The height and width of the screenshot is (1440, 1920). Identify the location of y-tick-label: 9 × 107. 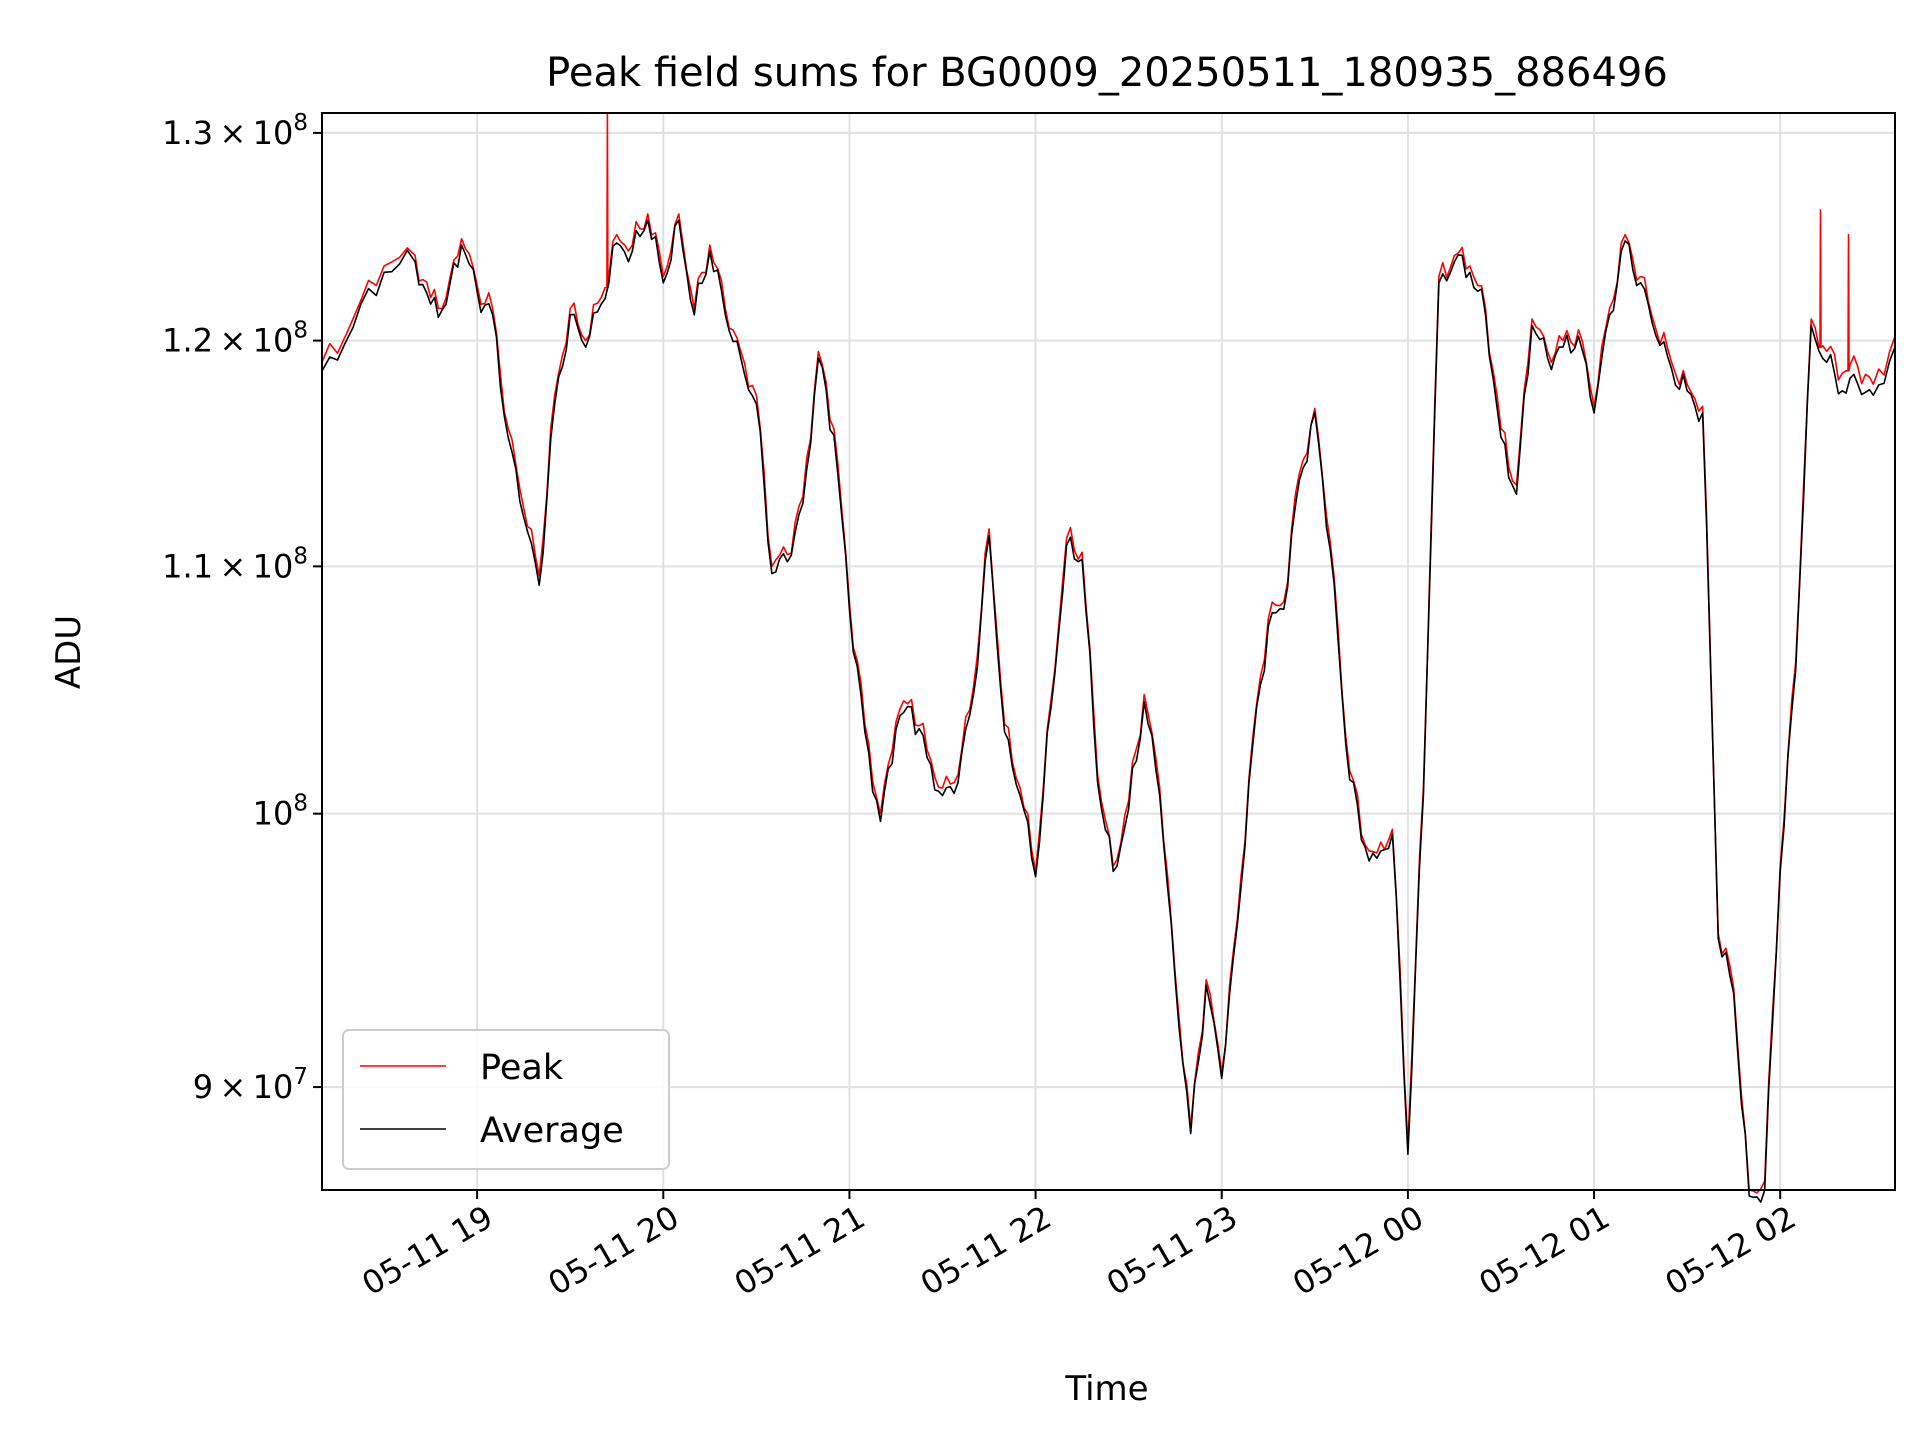
(250, 1085).